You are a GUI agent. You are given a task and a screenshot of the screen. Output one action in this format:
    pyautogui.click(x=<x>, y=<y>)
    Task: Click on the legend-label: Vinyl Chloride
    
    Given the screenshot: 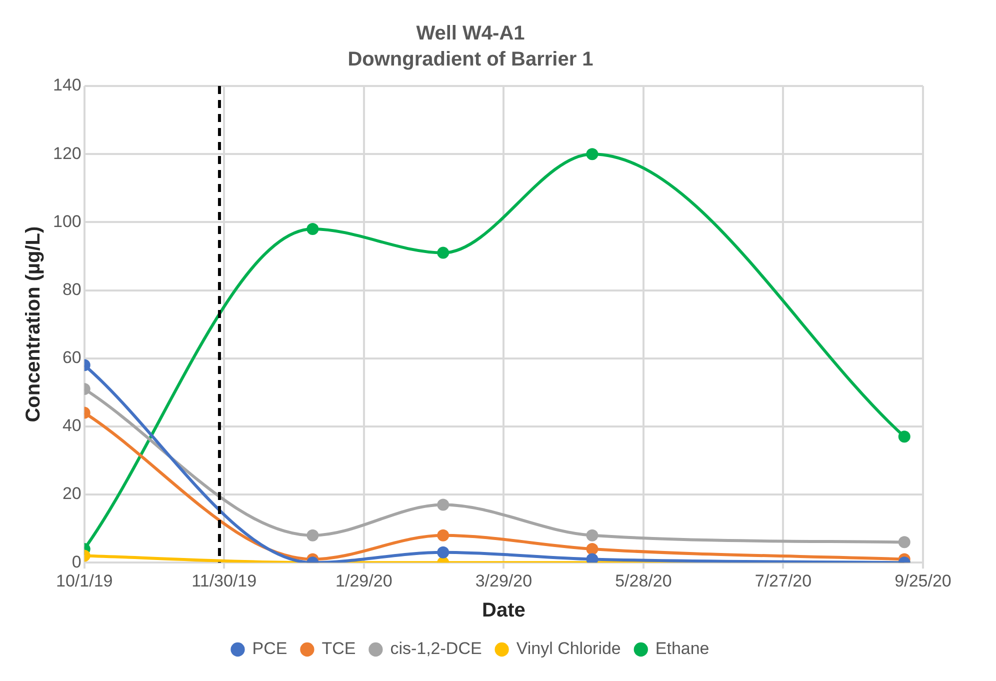 What is the action you would take?
    pyautogui.click(x=568, y=648)
    